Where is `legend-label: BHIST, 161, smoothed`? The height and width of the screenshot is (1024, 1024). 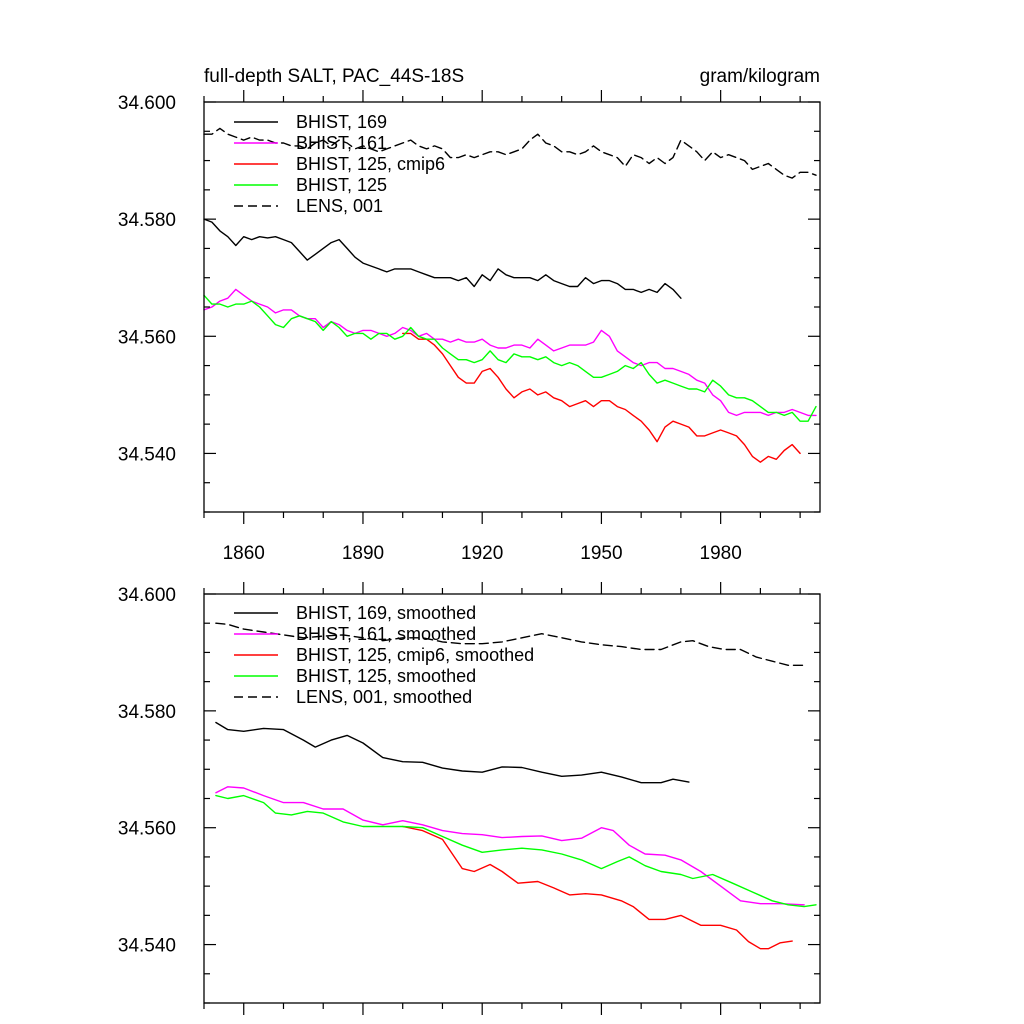
legend-label: BHIST, 161, smoothed is located at coordinates (386, 634).